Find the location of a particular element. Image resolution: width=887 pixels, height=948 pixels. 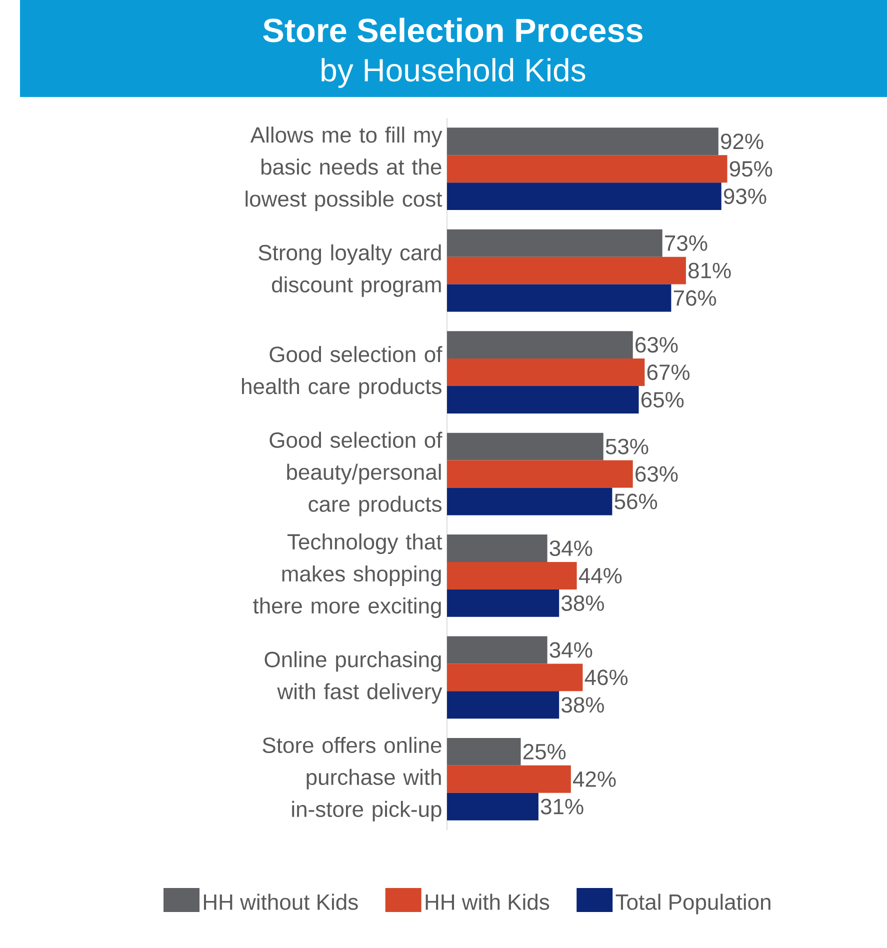

y-tick-label: Store offers online purchase with in-store pick-up is located at coordinates (352, 779).